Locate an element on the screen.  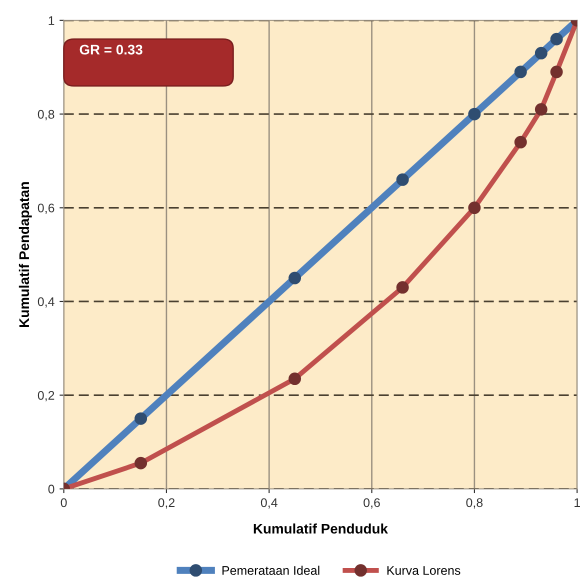
x-tick-label: 0 is located at coordinates (63, 503).